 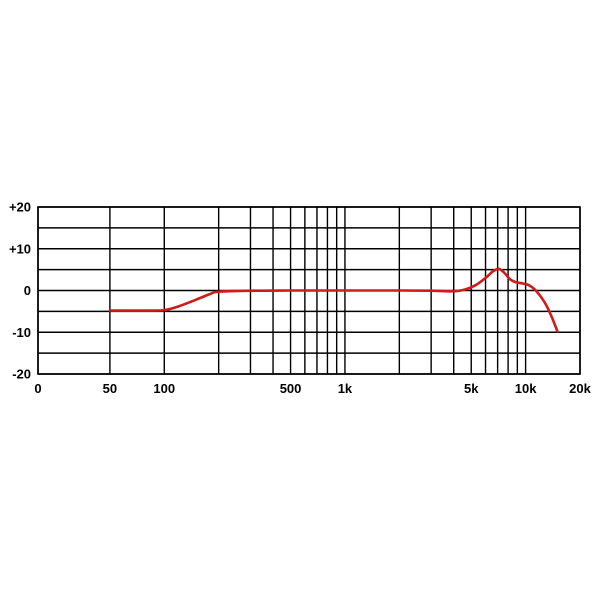 I want to click on series-layer, so click(x=333, y=300).